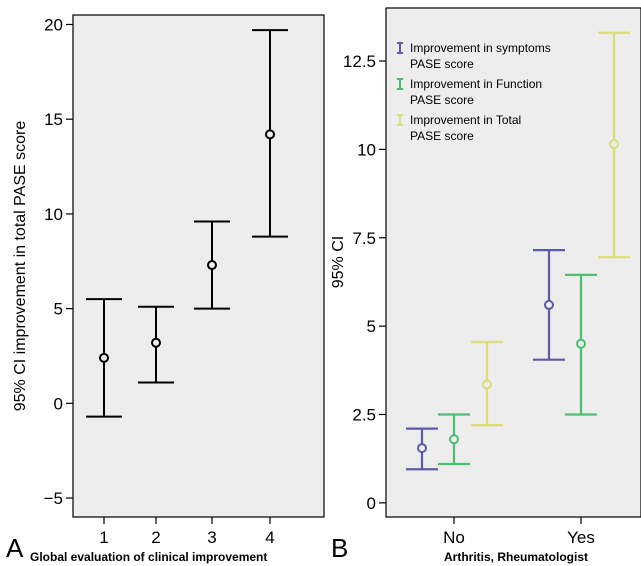 The width and height of the screenshot is (641, 566). I want to click on legend-label: Improvement in Function, so click(476, 84).